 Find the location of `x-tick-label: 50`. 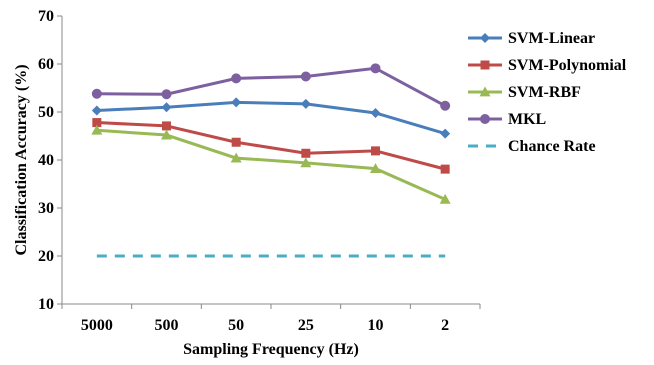

x-tick-label: 50 is located at coordinates (236, 325).